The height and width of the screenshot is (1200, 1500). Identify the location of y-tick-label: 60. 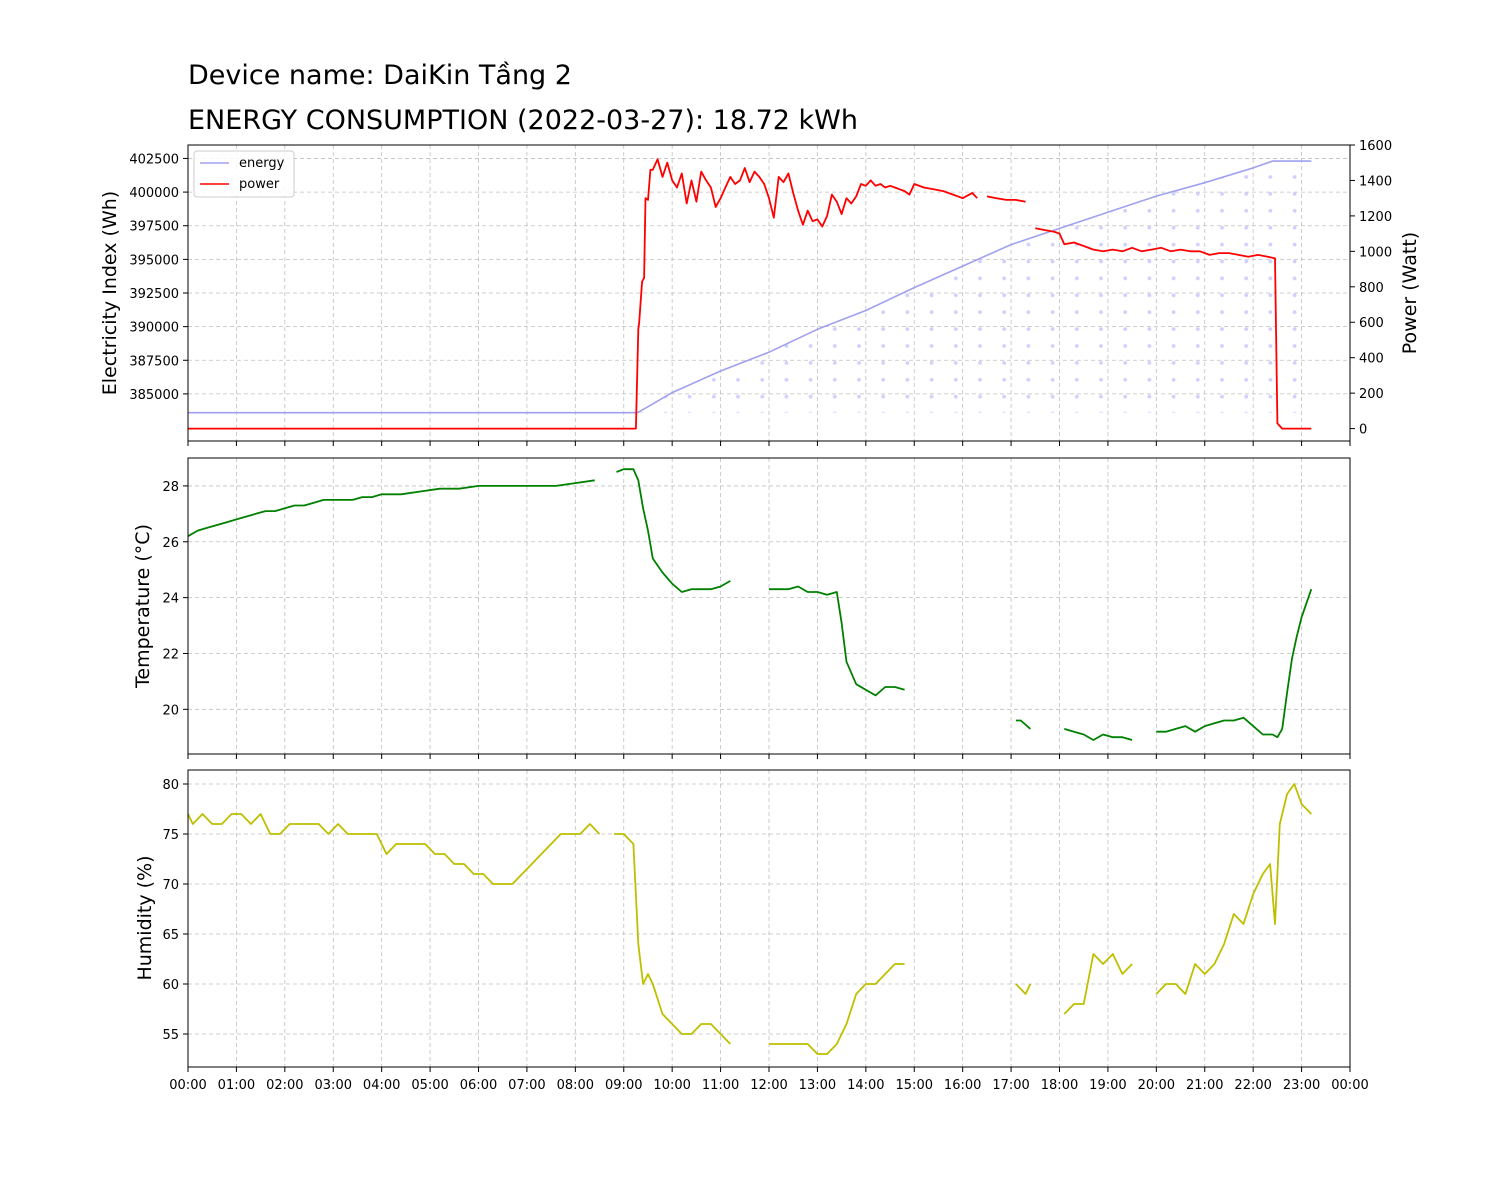
(170, 985).